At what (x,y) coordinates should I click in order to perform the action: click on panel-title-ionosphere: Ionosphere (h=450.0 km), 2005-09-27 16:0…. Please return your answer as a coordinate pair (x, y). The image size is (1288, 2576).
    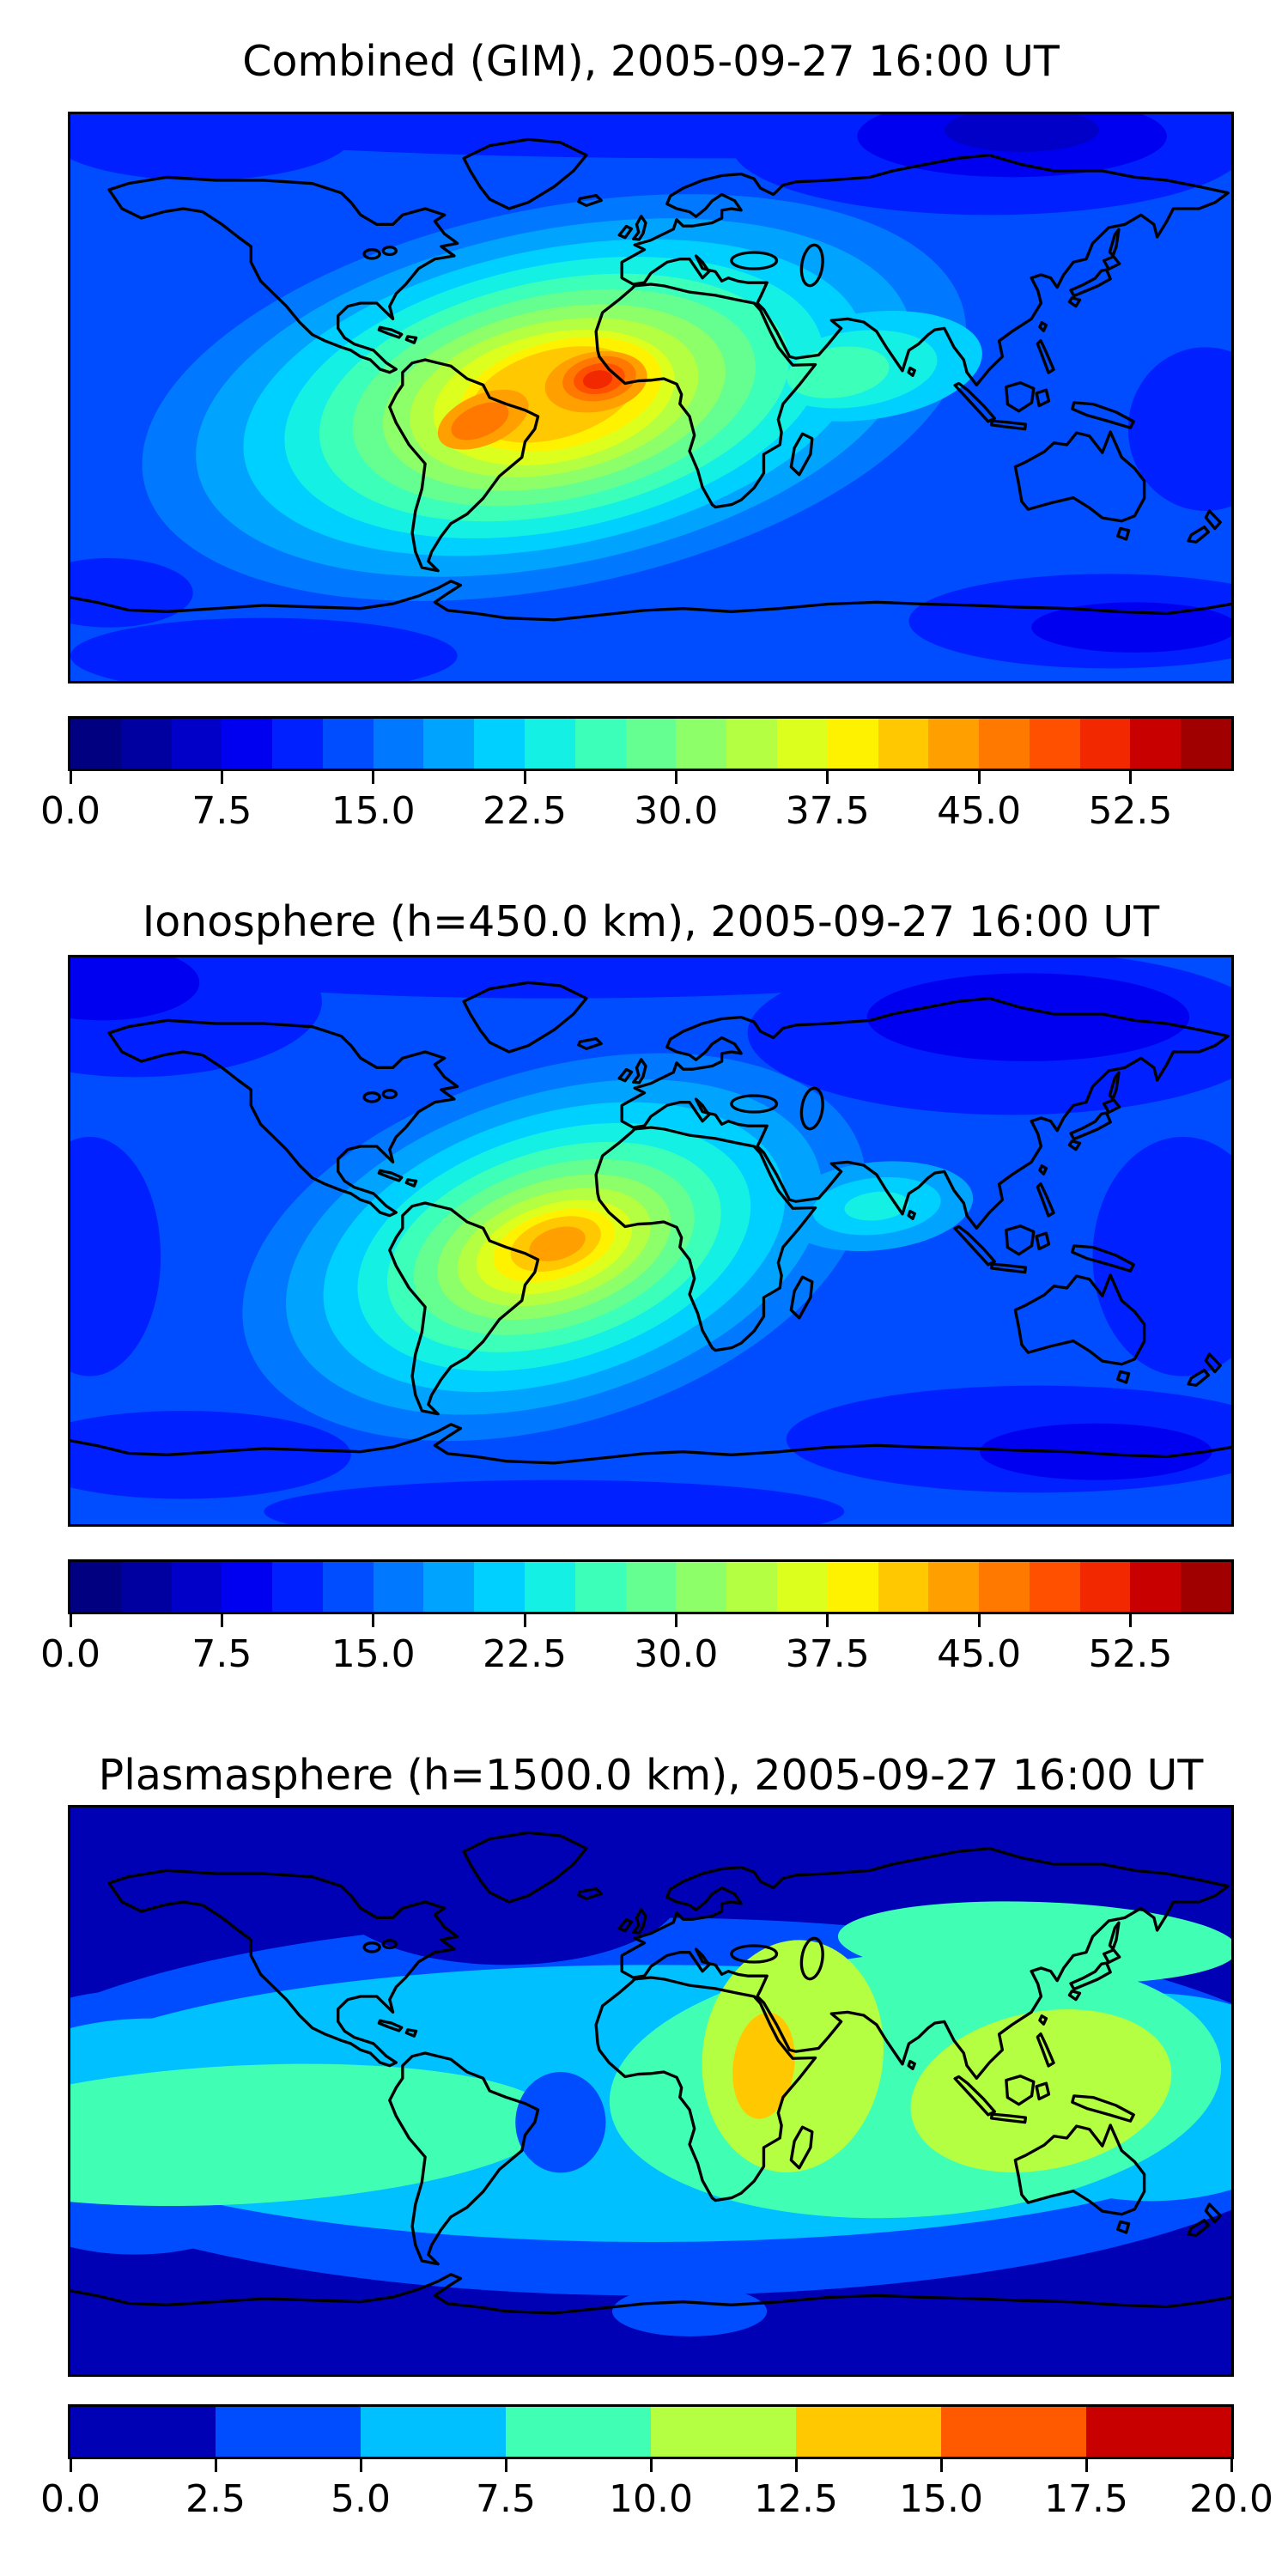
    Looking at the image, I should click on (651, 921).